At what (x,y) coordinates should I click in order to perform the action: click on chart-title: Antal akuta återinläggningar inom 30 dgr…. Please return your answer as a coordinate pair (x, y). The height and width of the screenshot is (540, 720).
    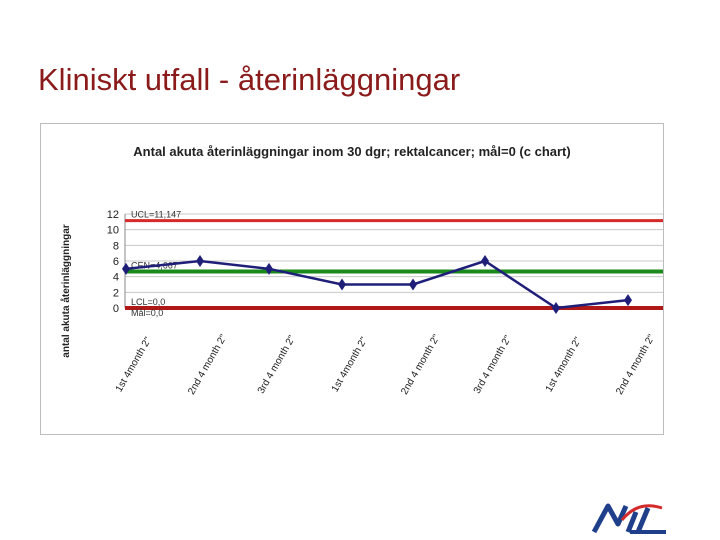
    Looking at the image, I should click on (351, 151).